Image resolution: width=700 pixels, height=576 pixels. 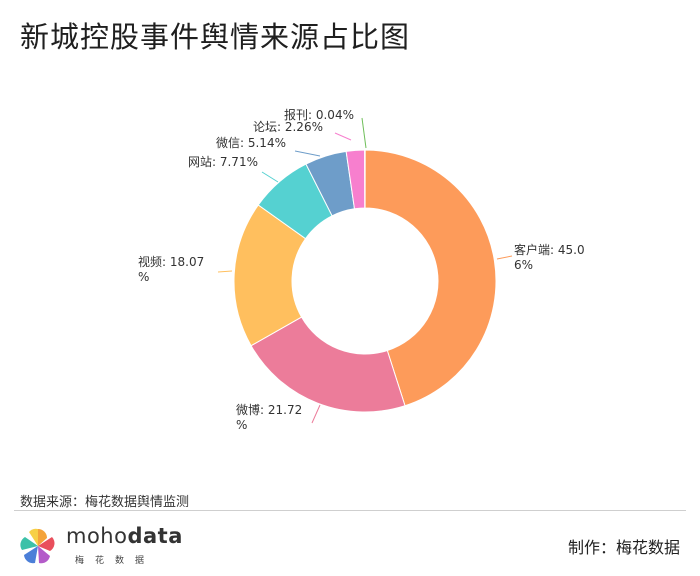 What do you see at coordinates (270, 177) in the screenshot?
I see `leader-line-网站` at bounding box center [270, 177].